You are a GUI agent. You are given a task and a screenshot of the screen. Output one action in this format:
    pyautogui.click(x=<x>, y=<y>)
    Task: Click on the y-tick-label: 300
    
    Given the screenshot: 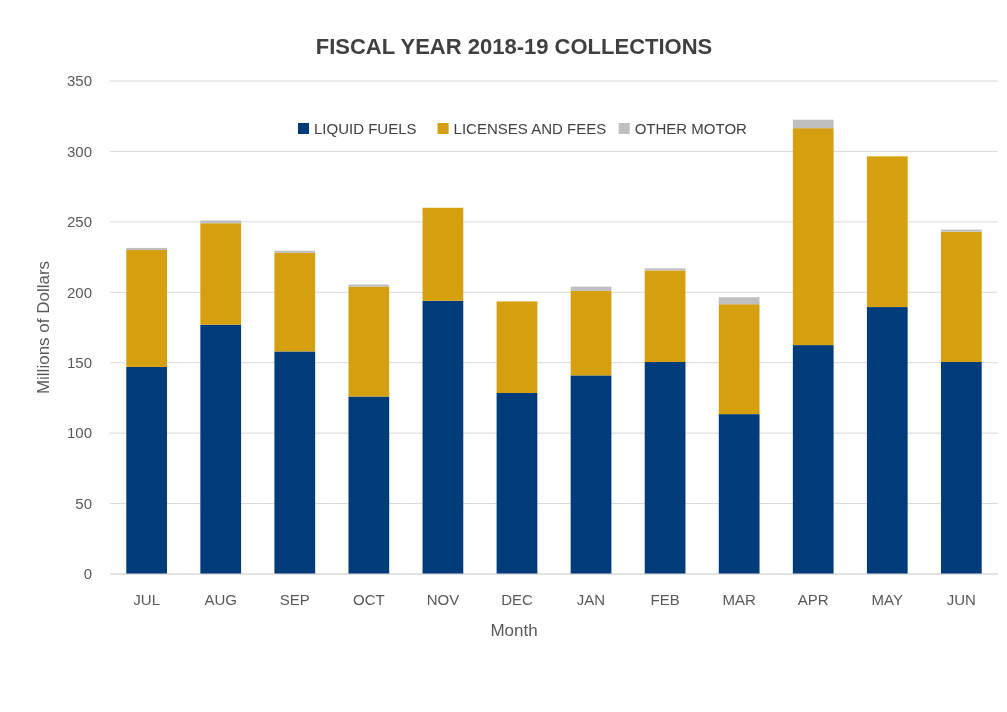 What is the action you would take?
    pyautogui.click(x=79, y=151)
    